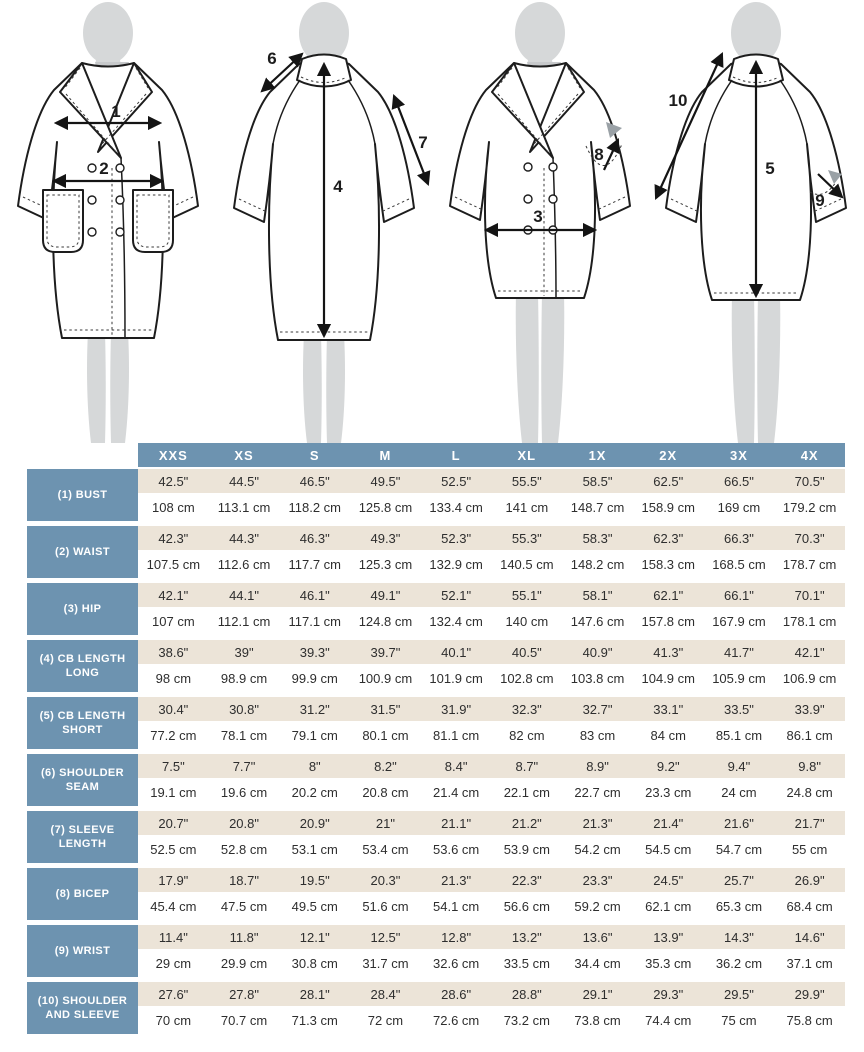 The image size is (864, 1052). What do you see at coordinates (537, 216) in the screenshot?
I see `callout-hip: 3` at bounding box center [537, 216].